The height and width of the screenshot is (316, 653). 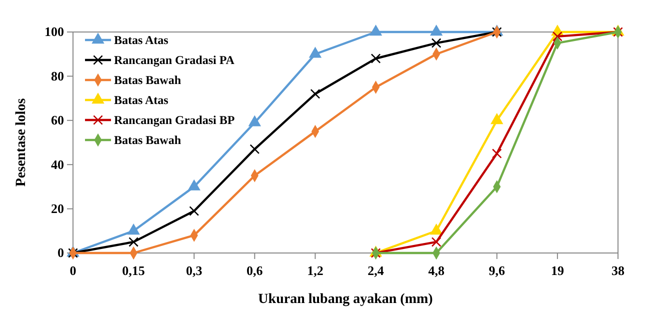 I want to click on y-tick-label: 60, so click(x=57, y=120).